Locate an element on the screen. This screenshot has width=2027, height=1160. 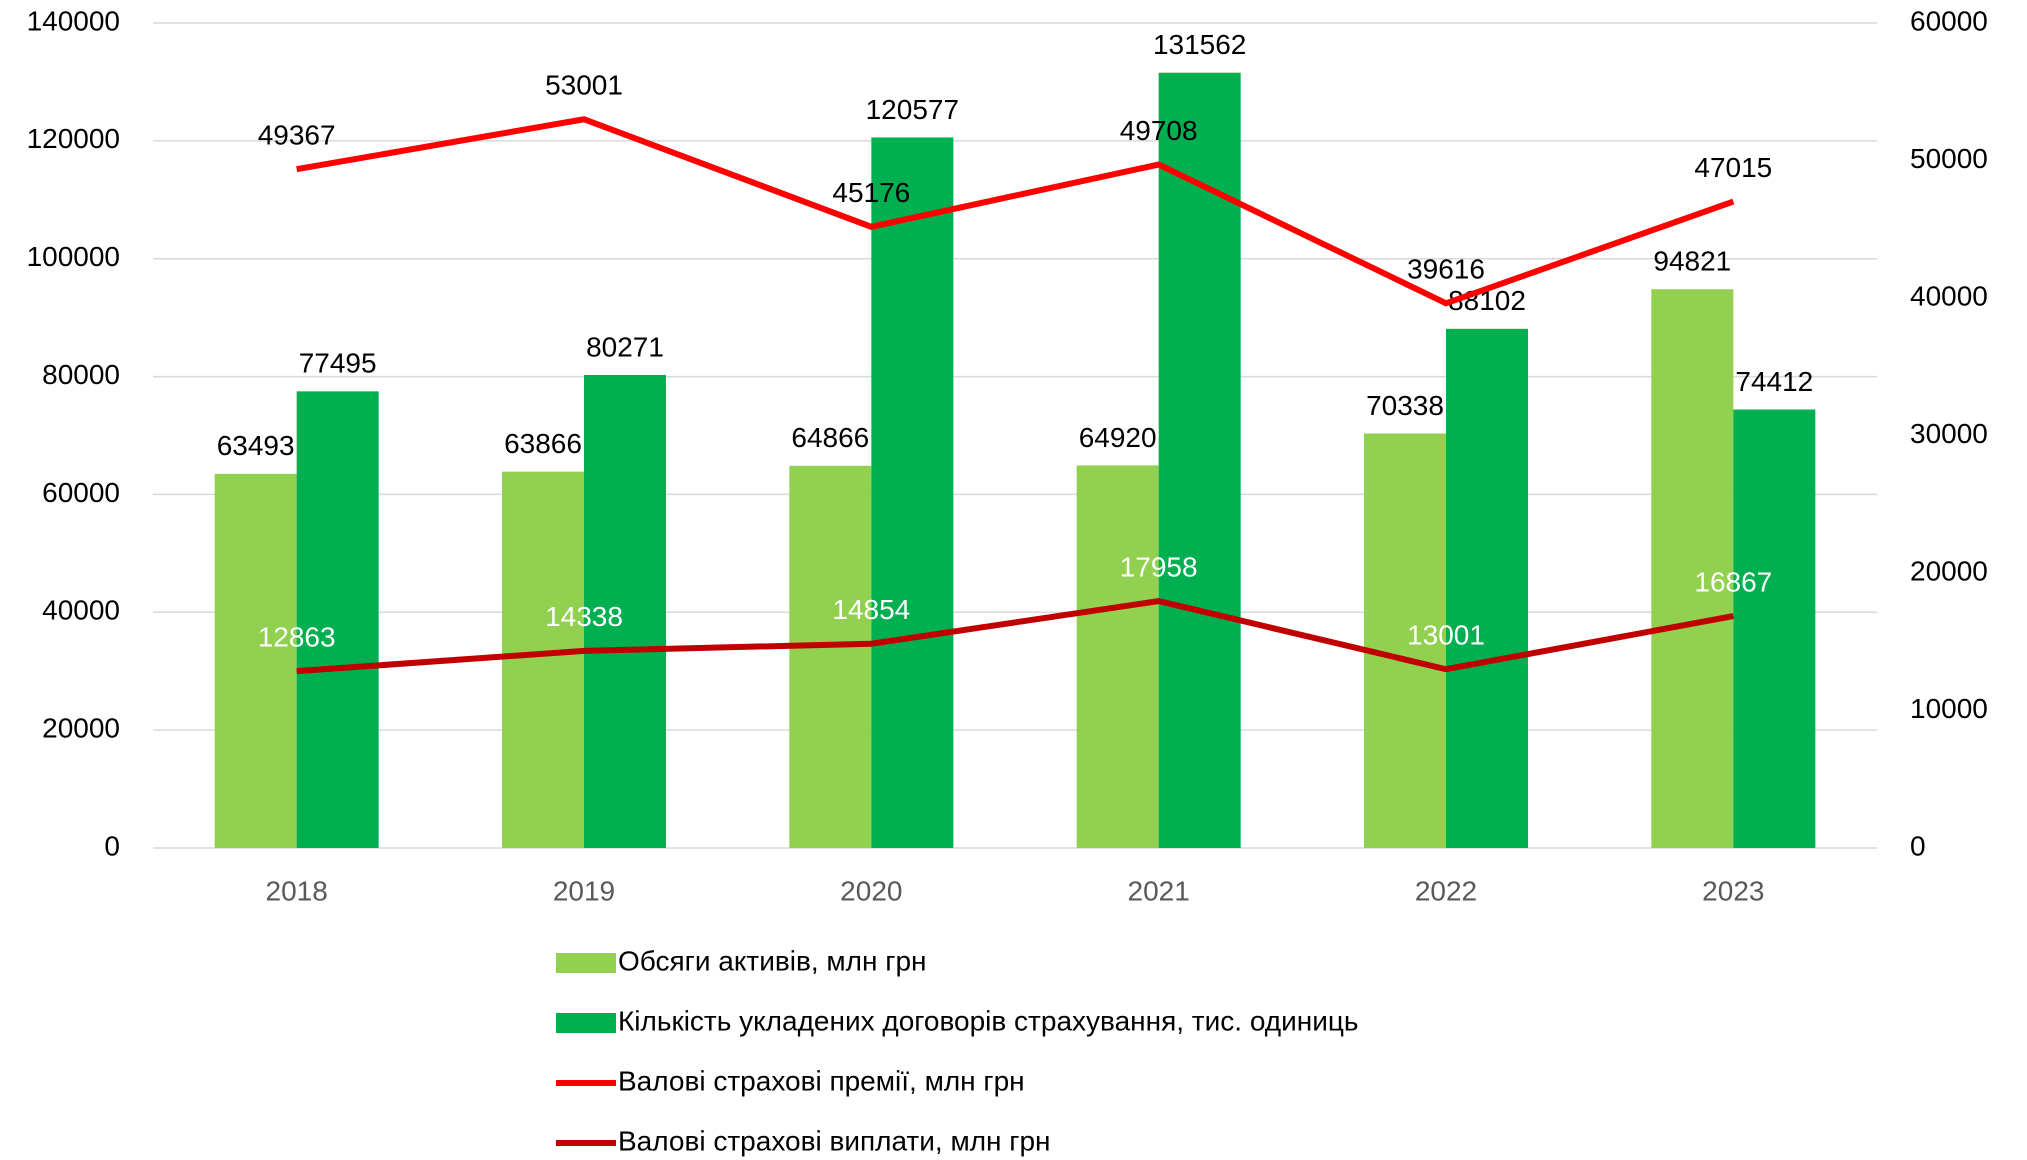
line-value-label: 13001 is located at coordinates (1446, 635).